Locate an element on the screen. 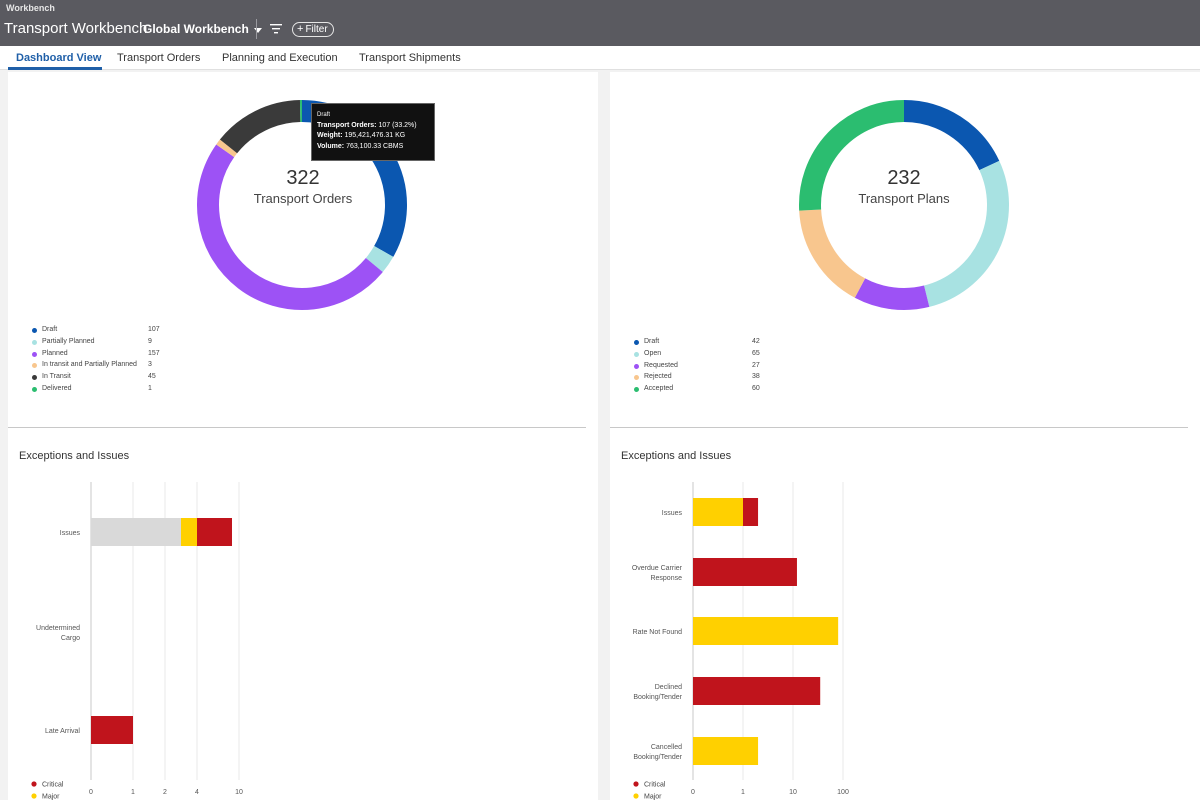  legend-count: 60 is located at coordinates (756, 389).